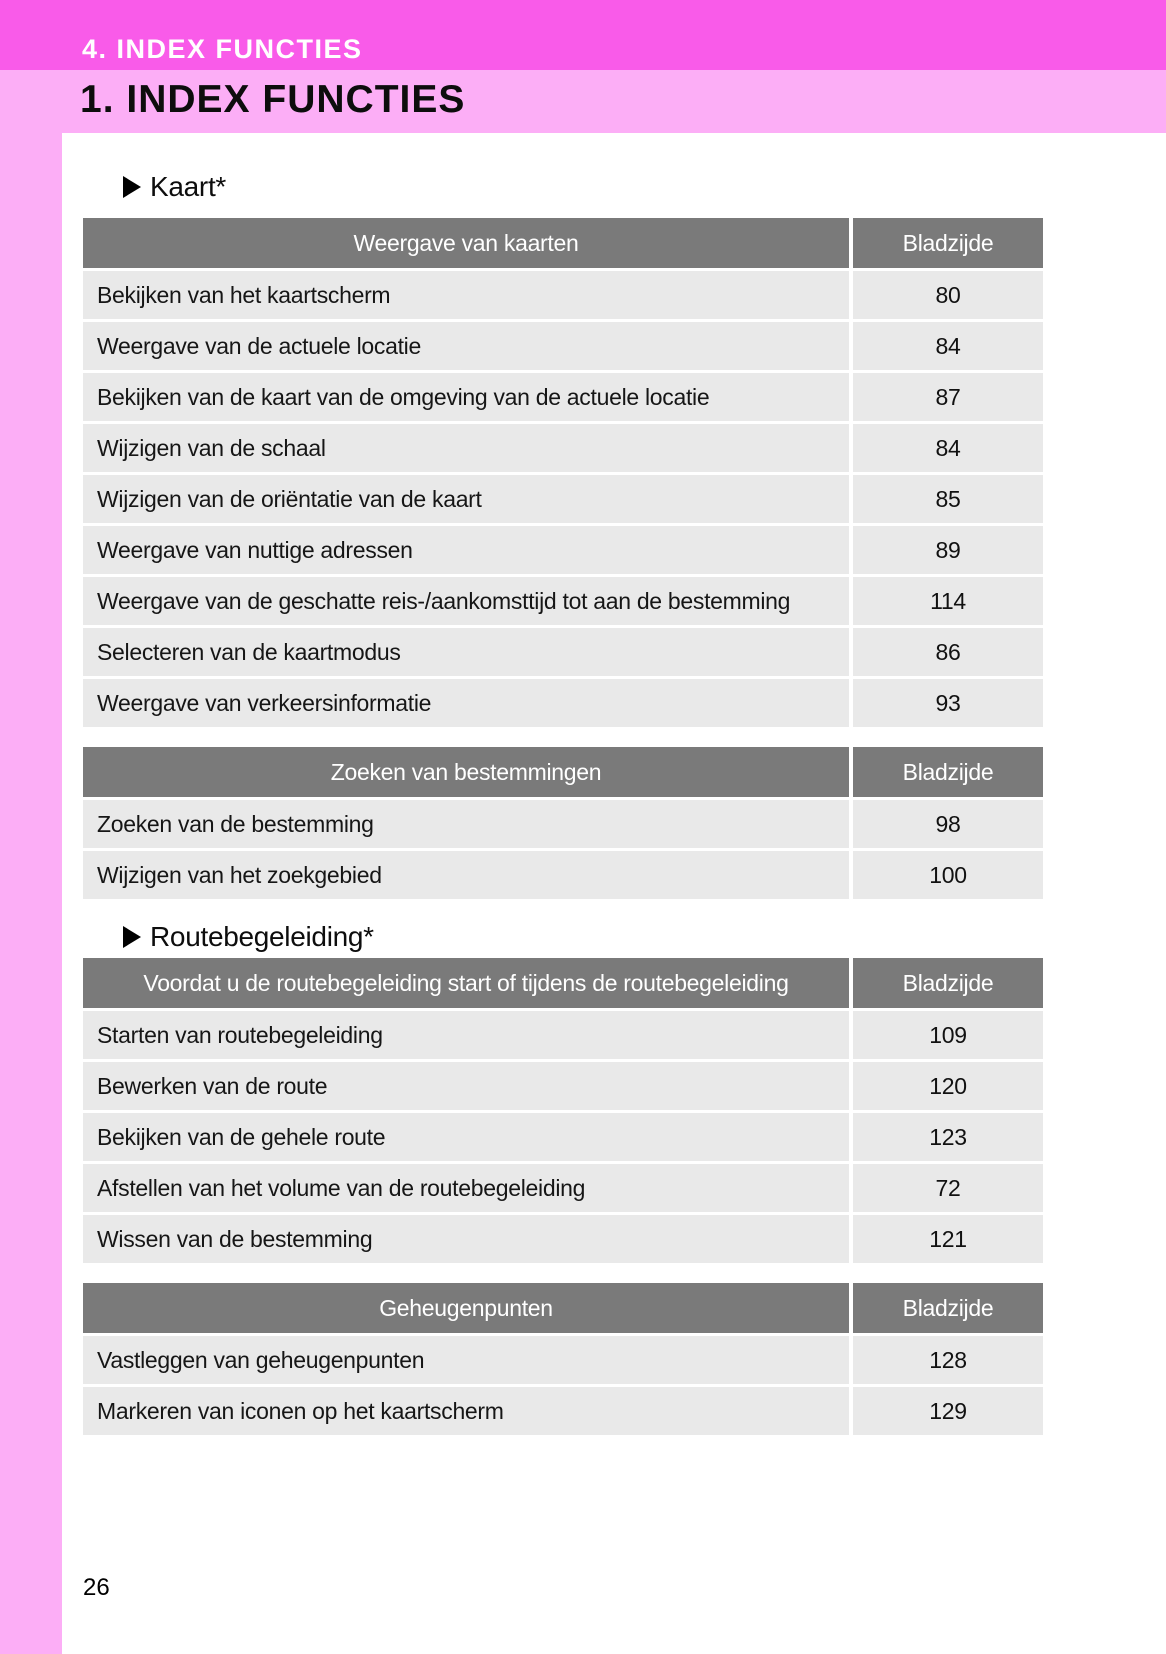 This screenshot has height=1654, width=1166. I want to click on section-heading-label: Routebegeleiding*, so click(262, 936).